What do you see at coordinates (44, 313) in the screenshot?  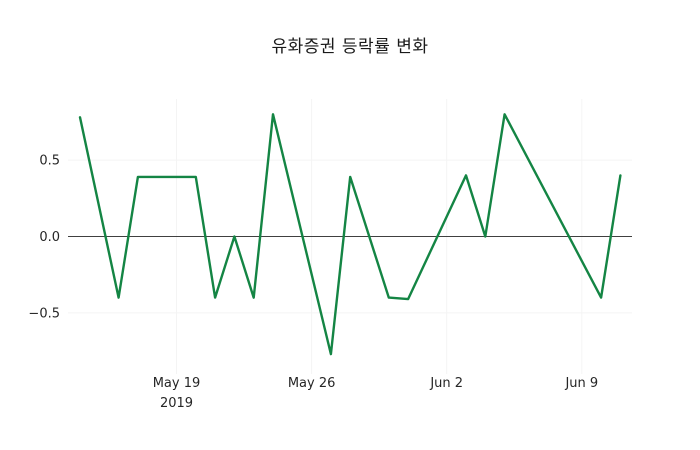 I see `y-tick-label: −0.5` at bounding box center [44, 313].